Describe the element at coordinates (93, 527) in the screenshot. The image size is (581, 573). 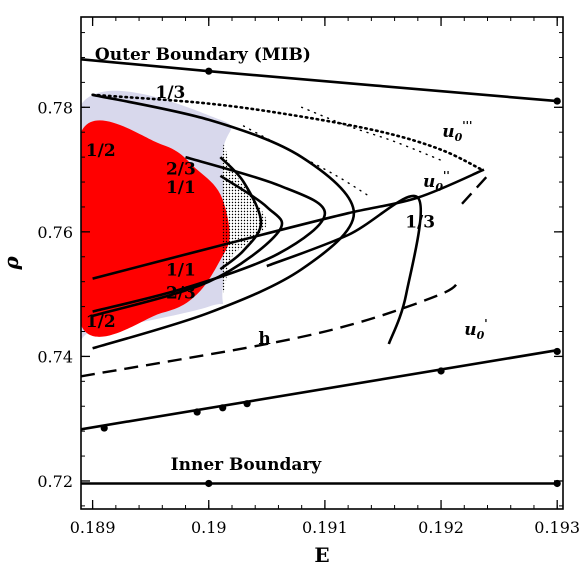
I see `x-tick-label: 0.189` at that location.